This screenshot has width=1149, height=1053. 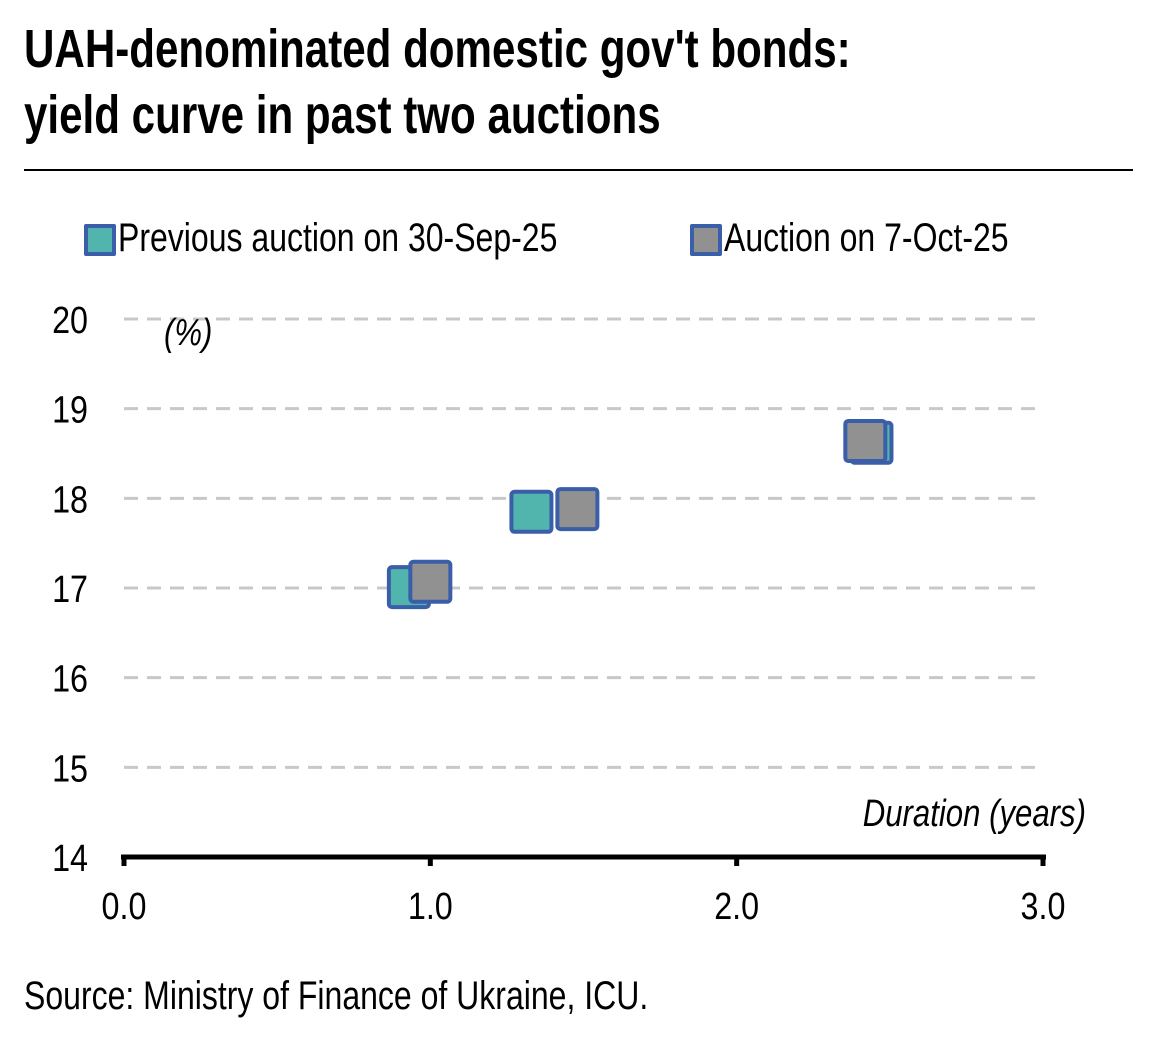 What do you see at coordinates (70, 321) in the screenshot?
I see `y-tick-label: 20` at bounding box center [70, 321].